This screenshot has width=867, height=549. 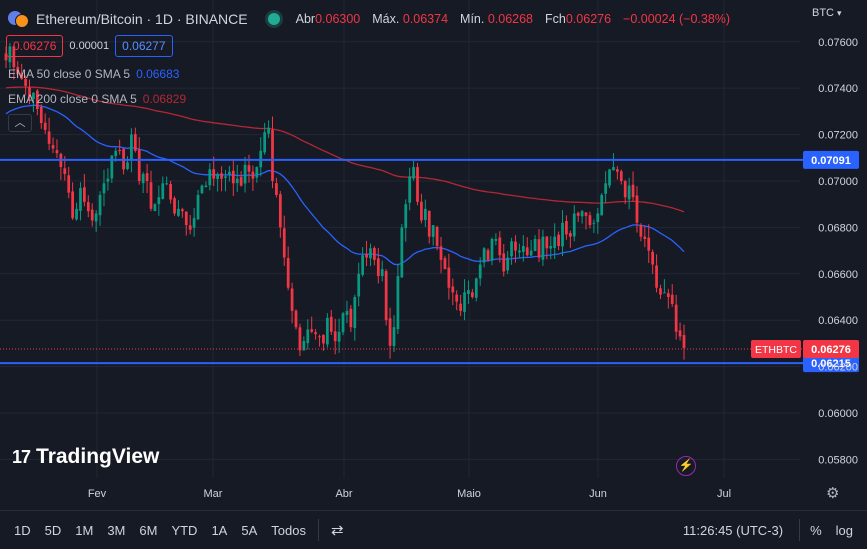 I want to click on timeframe-1d: 1D, so click(x=22, y=530).